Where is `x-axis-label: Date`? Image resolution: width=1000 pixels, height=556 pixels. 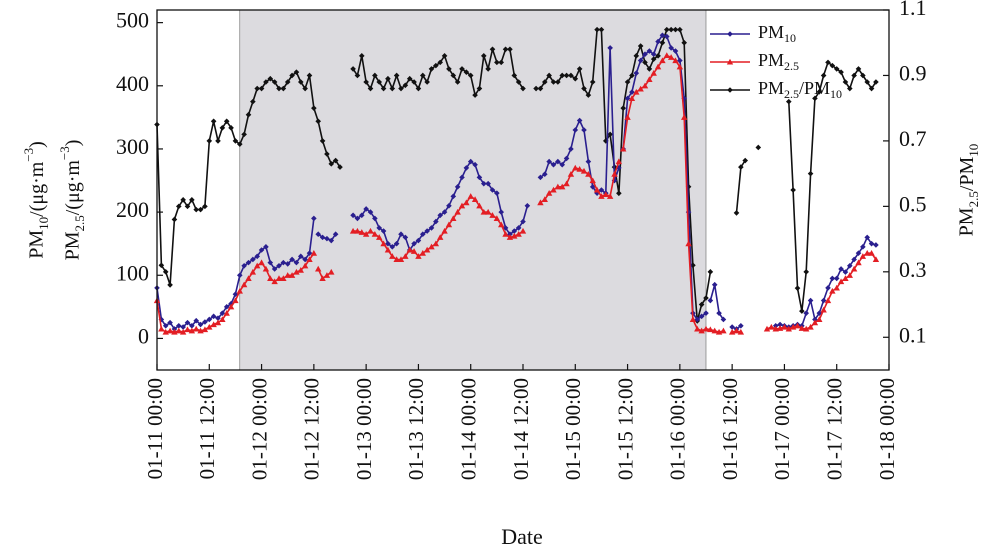 x-axis-label: Date is located at coordinates (522, 536).